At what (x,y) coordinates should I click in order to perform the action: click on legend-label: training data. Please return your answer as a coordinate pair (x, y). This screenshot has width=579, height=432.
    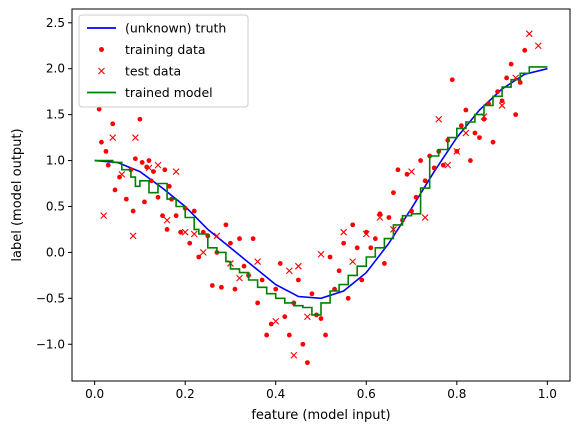
    Looking at the image, I should click on (165, 49).